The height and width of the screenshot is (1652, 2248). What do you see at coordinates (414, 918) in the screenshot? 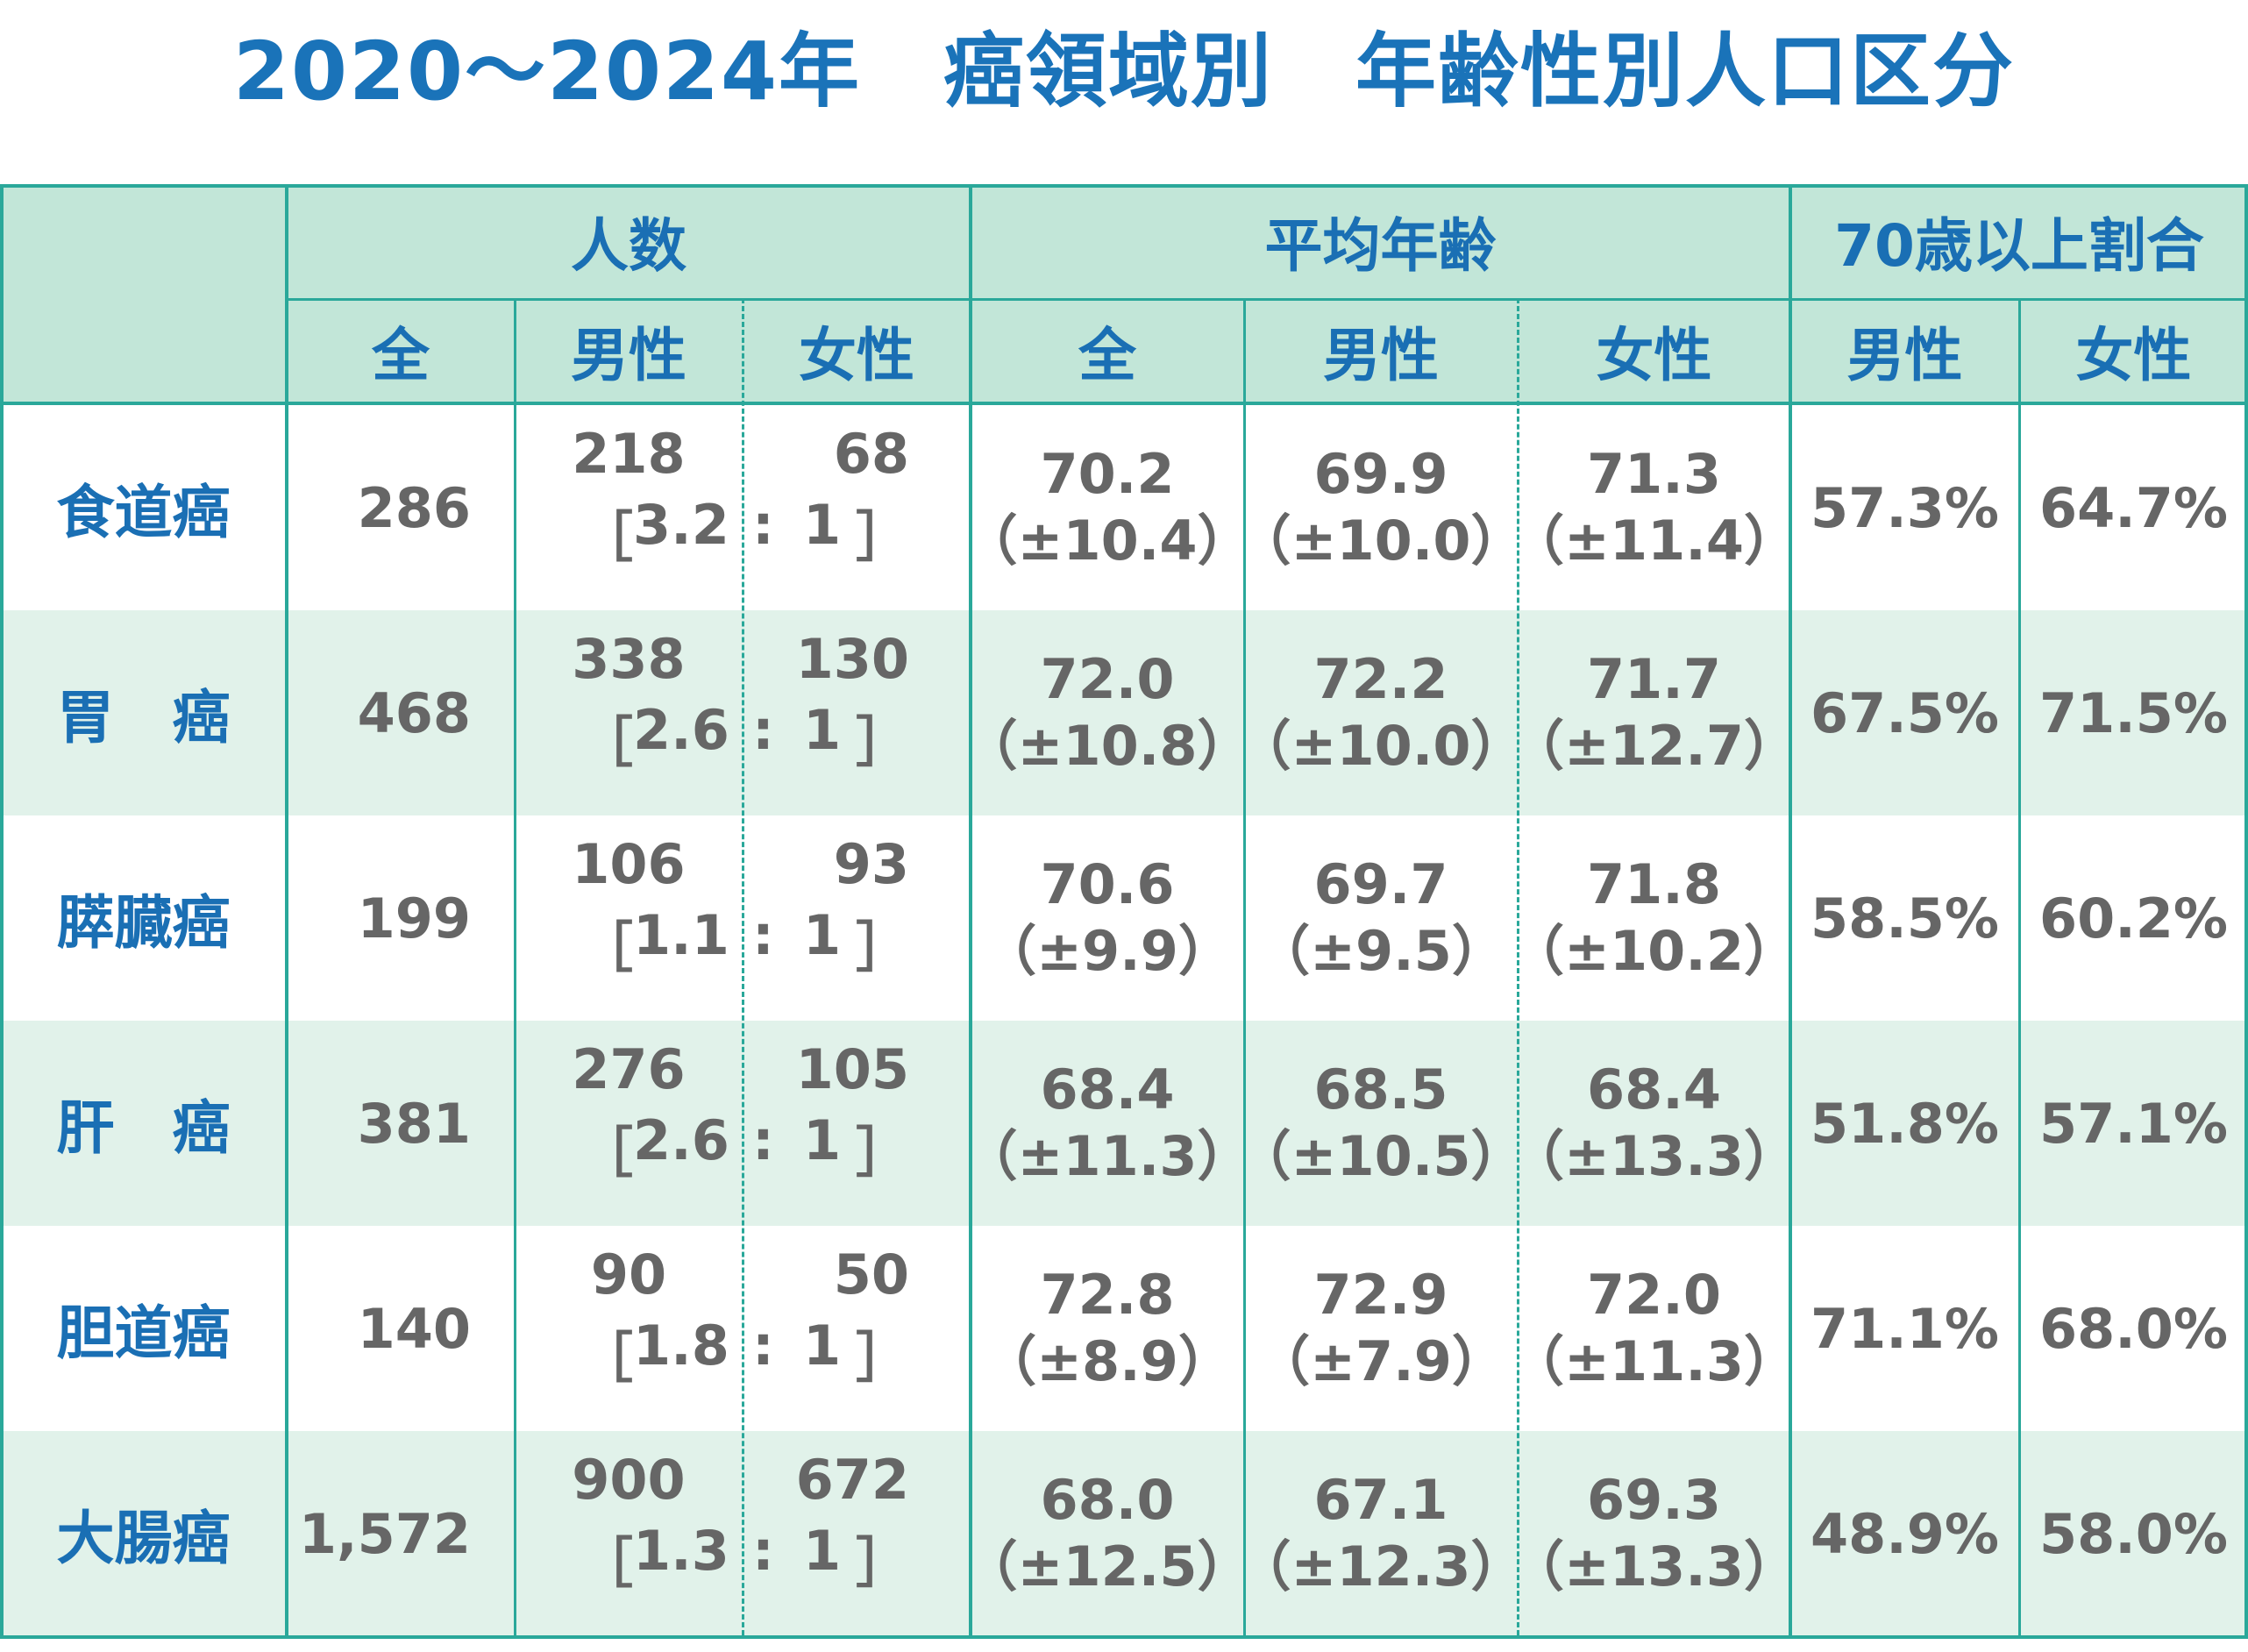
I see `count-all-value: 199` at bounding box center [414, 918].